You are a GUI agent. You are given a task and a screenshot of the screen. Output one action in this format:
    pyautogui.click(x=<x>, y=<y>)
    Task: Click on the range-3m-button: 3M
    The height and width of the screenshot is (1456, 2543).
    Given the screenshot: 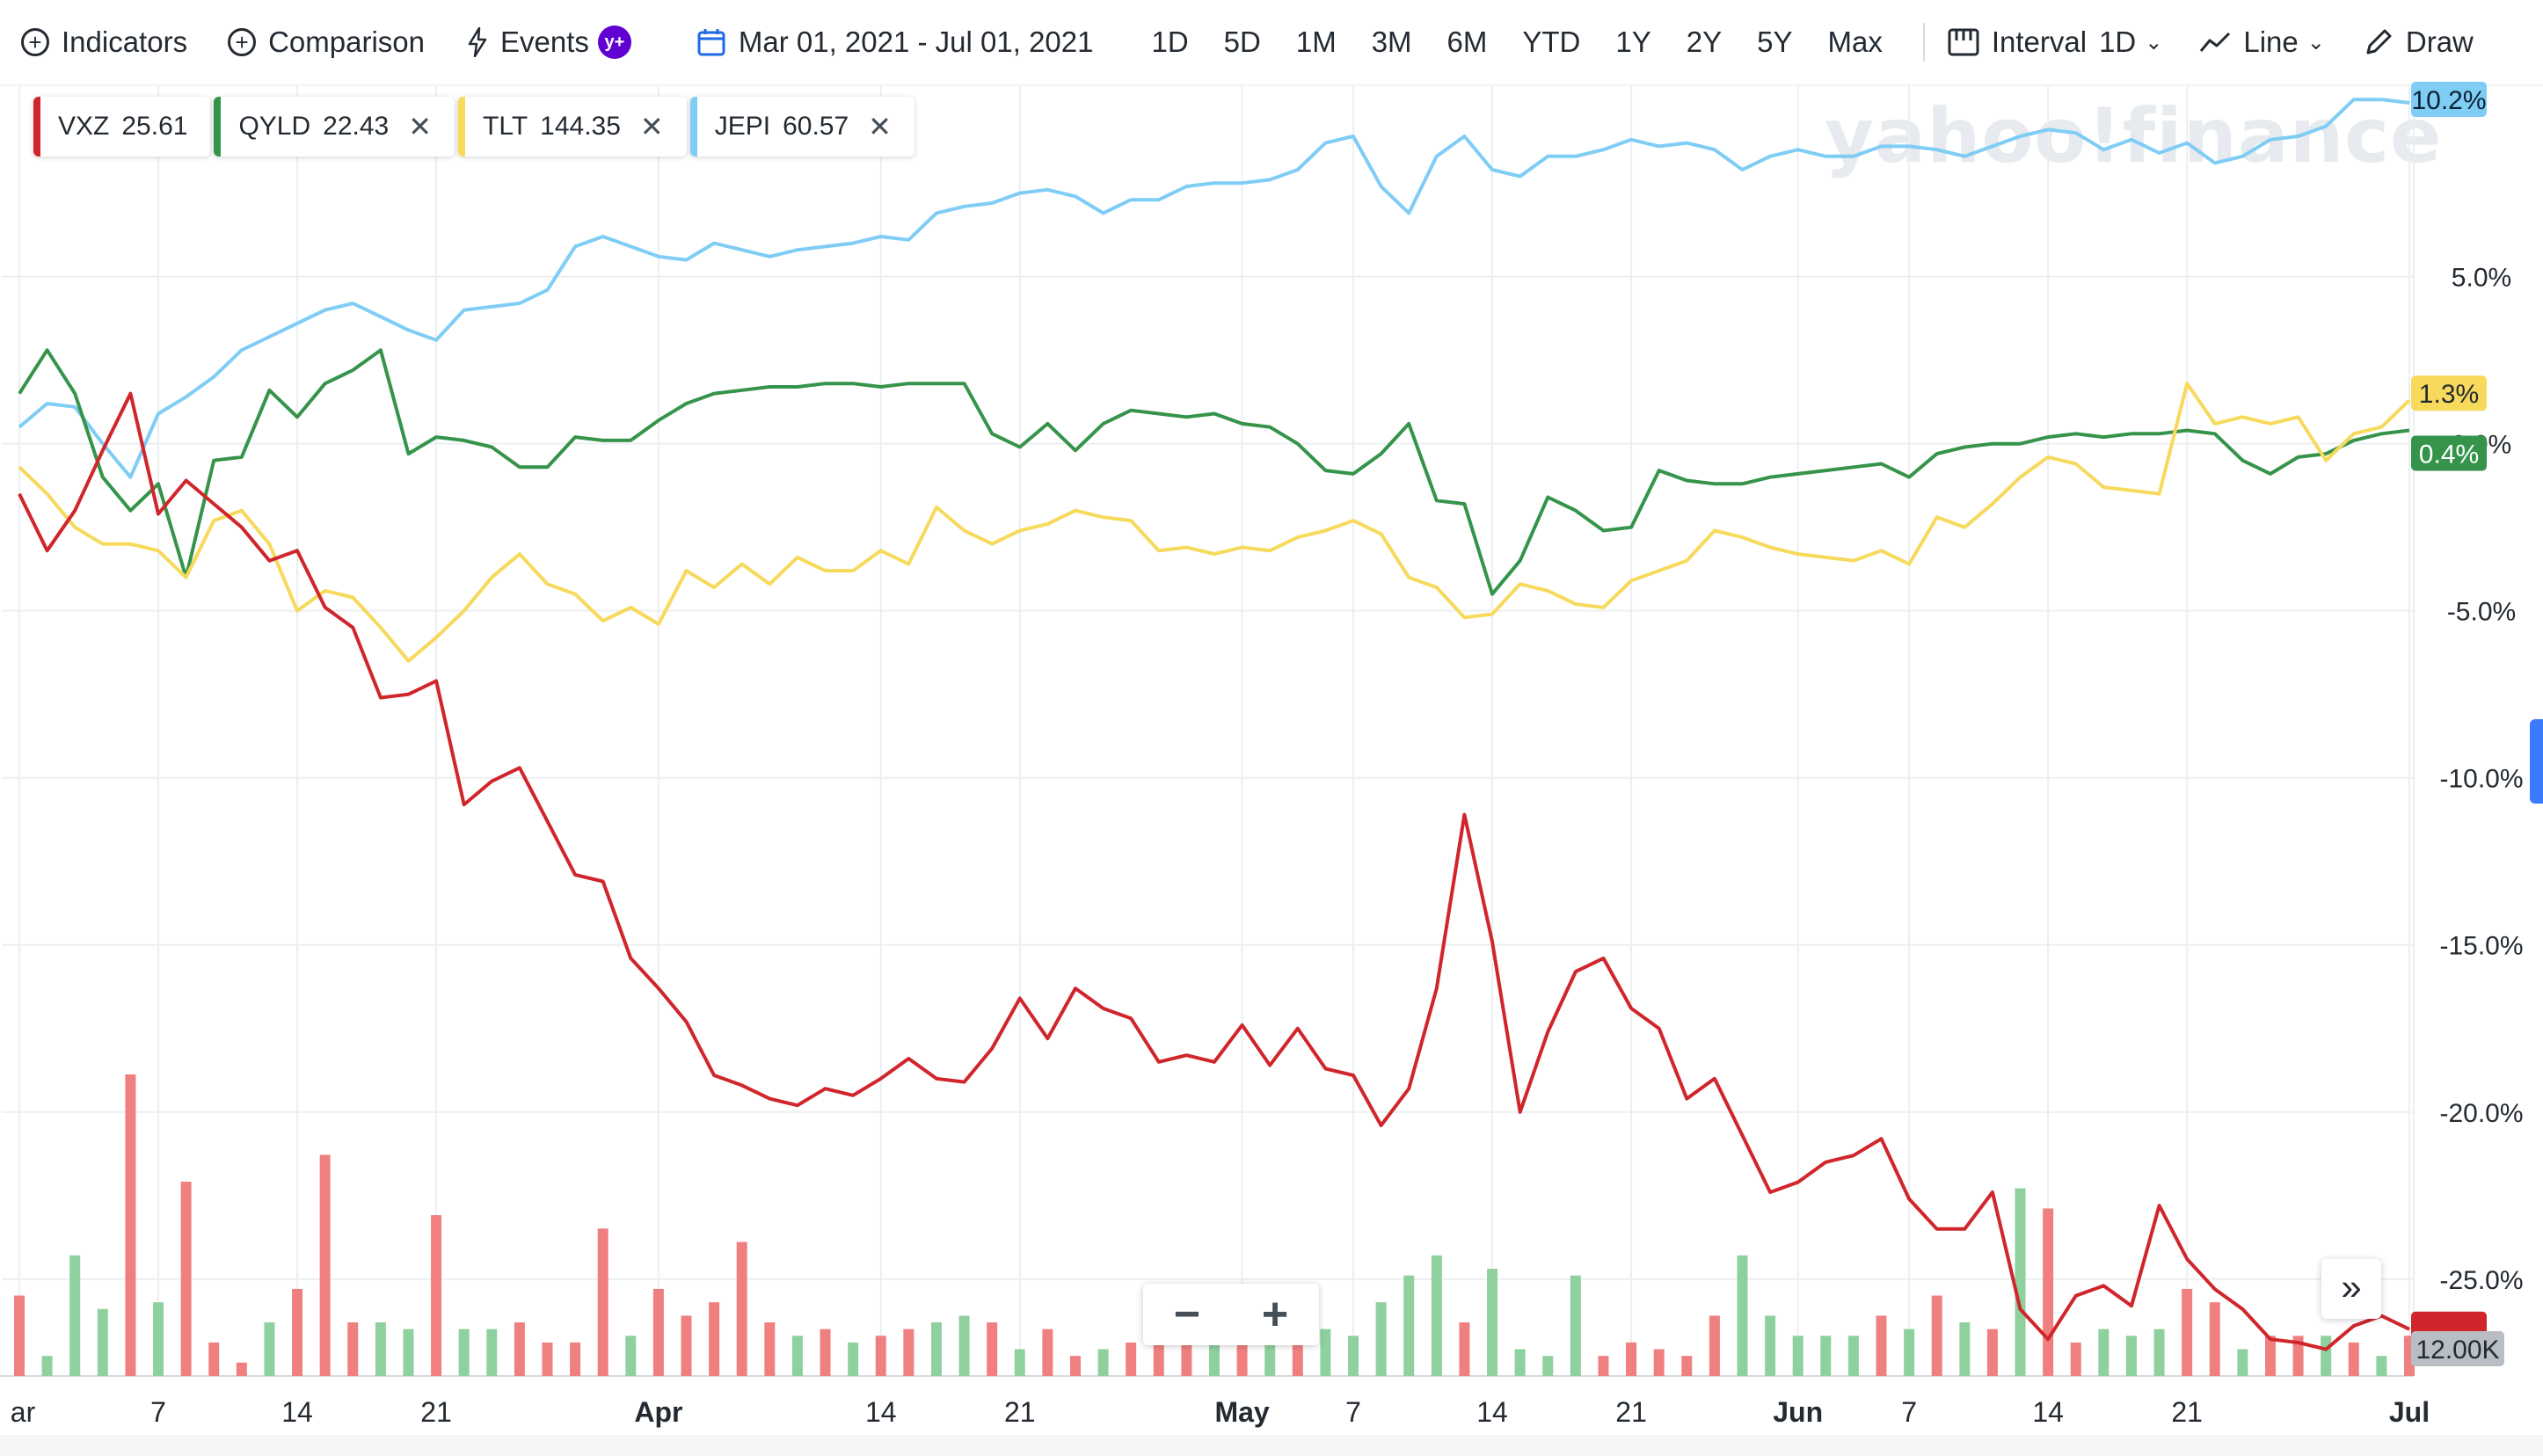 What is the action you would take?
    pyautogui.click(x=1391, y=41)
    